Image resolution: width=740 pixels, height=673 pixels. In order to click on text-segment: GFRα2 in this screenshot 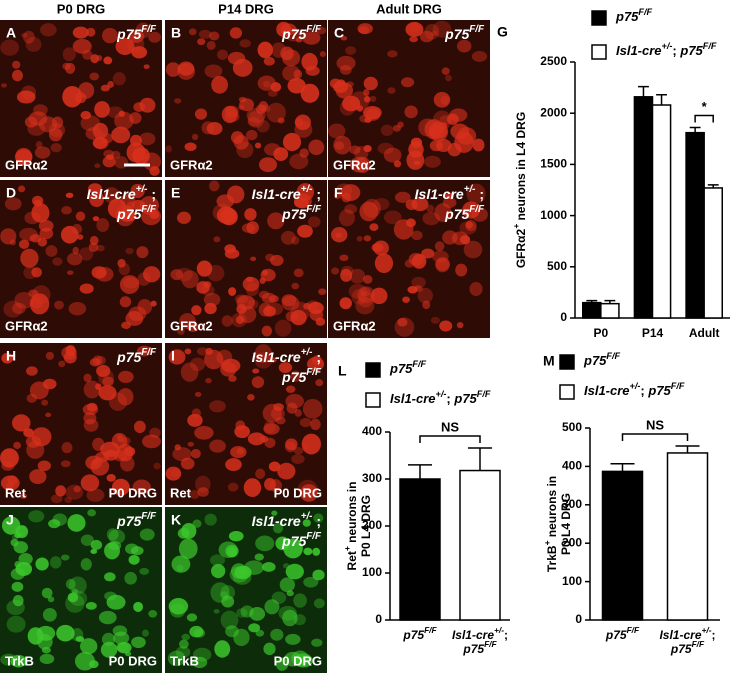, I will do `click(521, 248)`.